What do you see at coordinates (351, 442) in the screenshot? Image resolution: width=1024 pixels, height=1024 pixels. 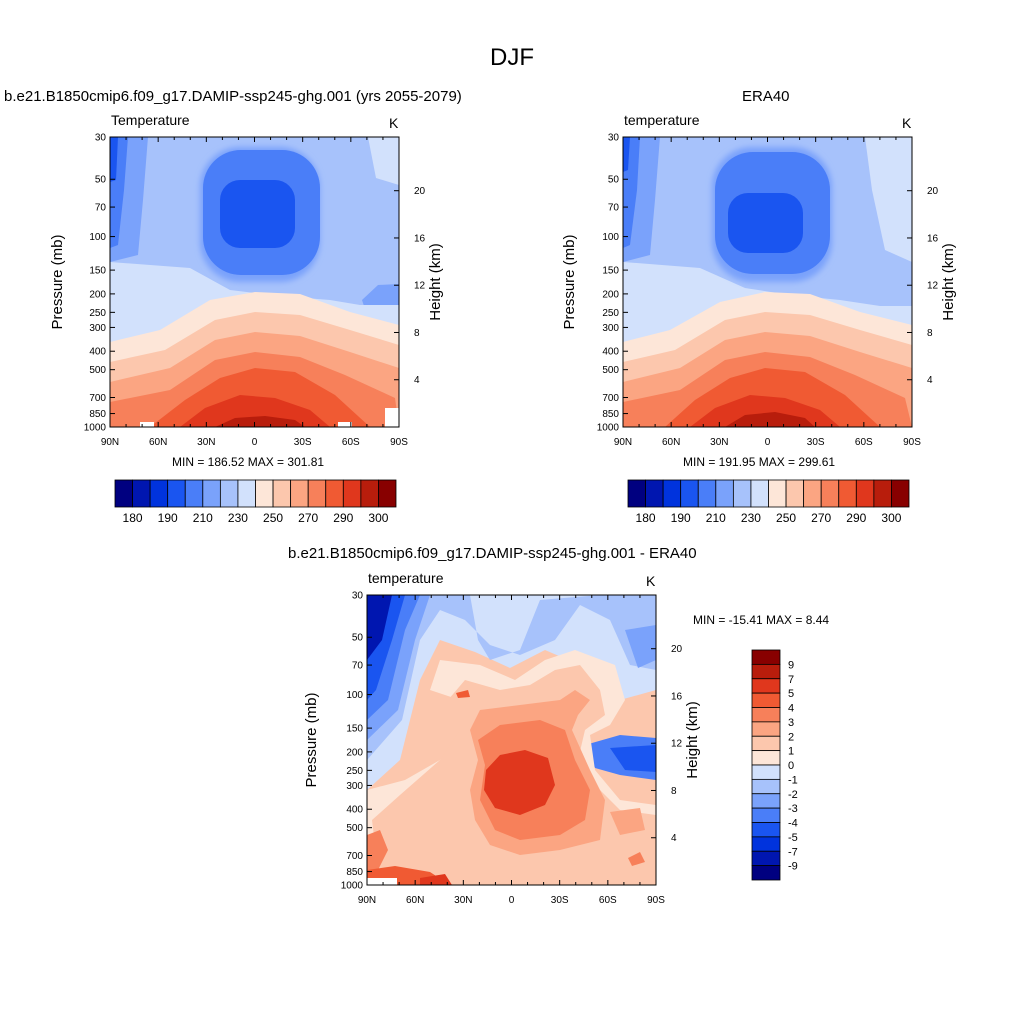 I see `model-x-tick-label: 60S` at bounding box center [351, 442].